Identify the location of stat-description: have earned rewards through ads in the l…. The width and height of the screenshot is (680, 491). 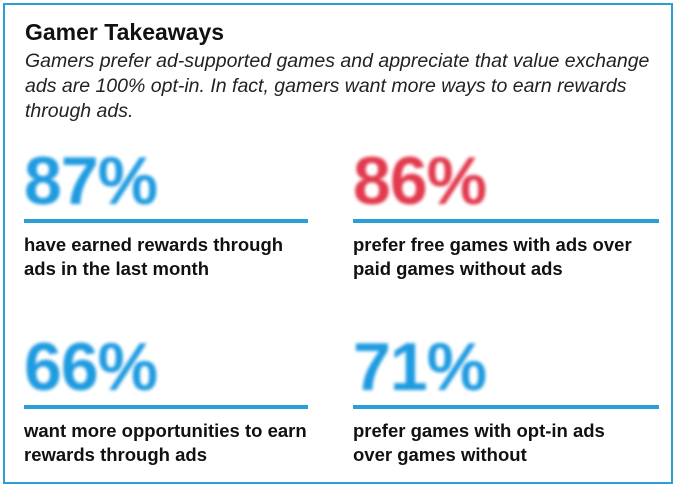
(154, 256).